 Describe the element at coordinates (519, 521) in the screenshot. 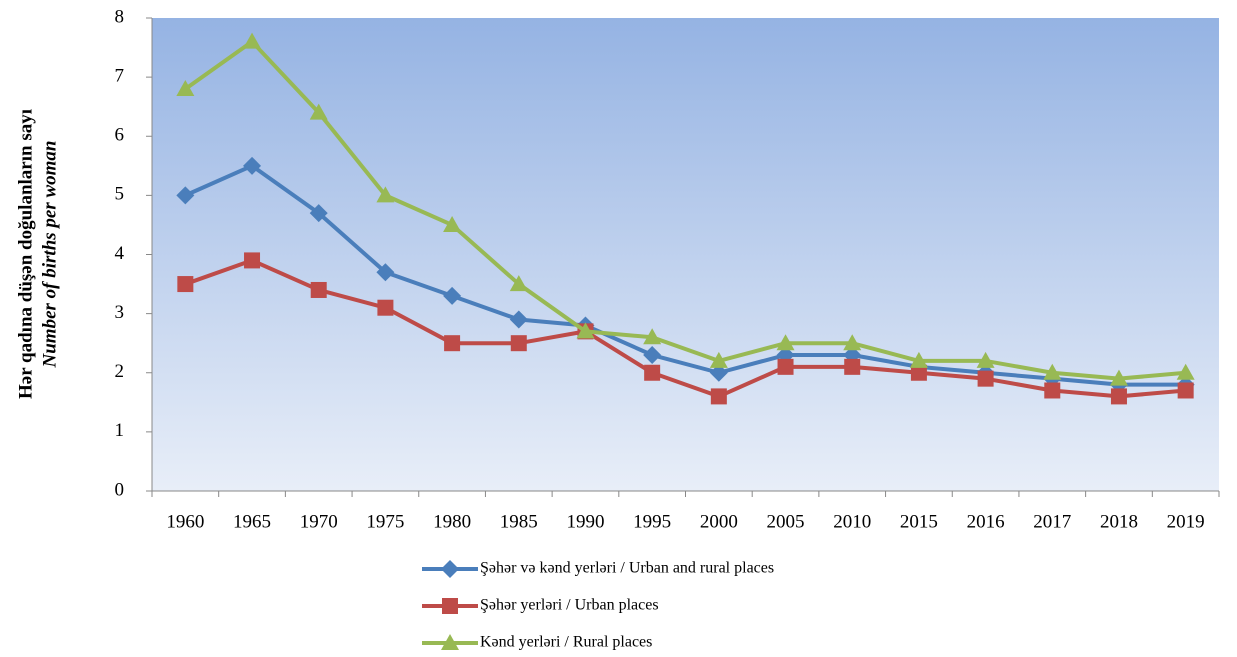

I see `x-tick-label: 1985` at that location.